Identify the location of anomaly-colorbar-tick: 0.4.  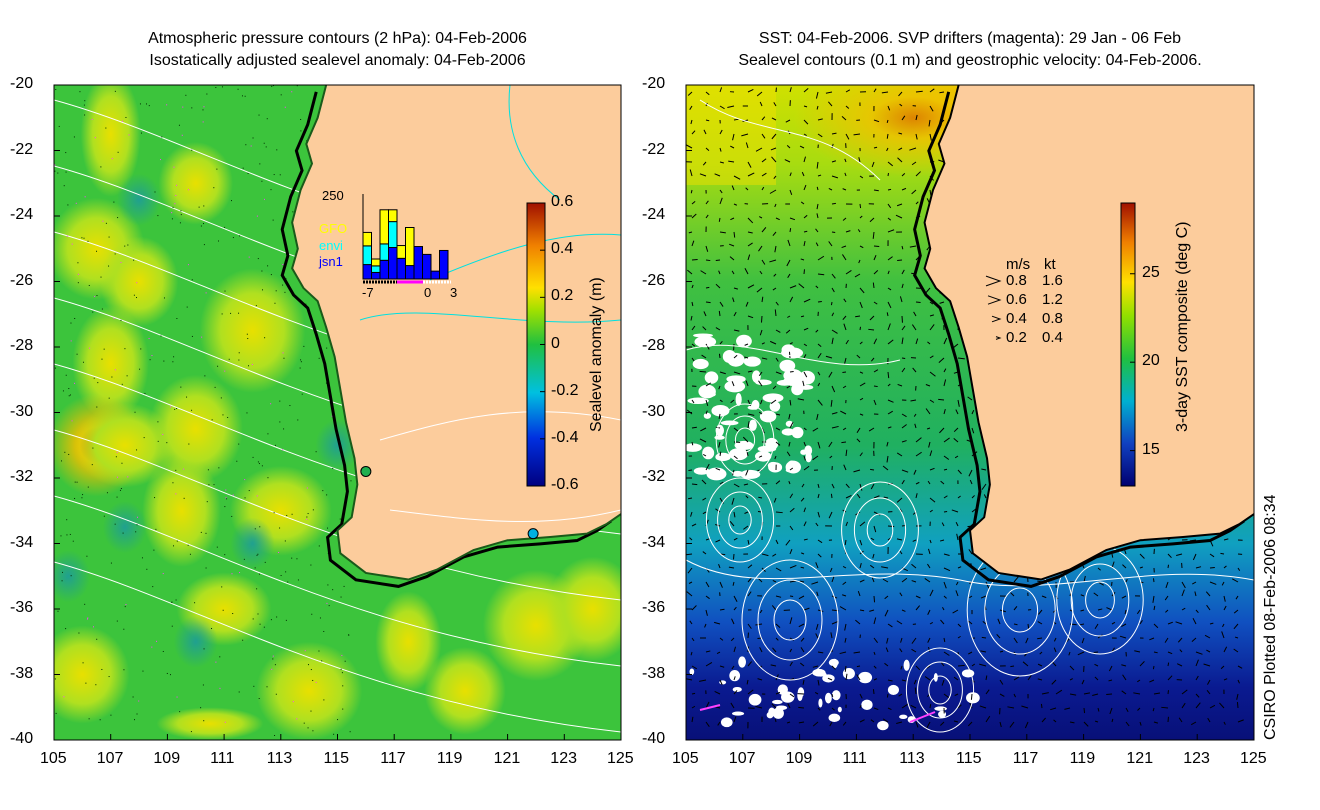
(562, 249).